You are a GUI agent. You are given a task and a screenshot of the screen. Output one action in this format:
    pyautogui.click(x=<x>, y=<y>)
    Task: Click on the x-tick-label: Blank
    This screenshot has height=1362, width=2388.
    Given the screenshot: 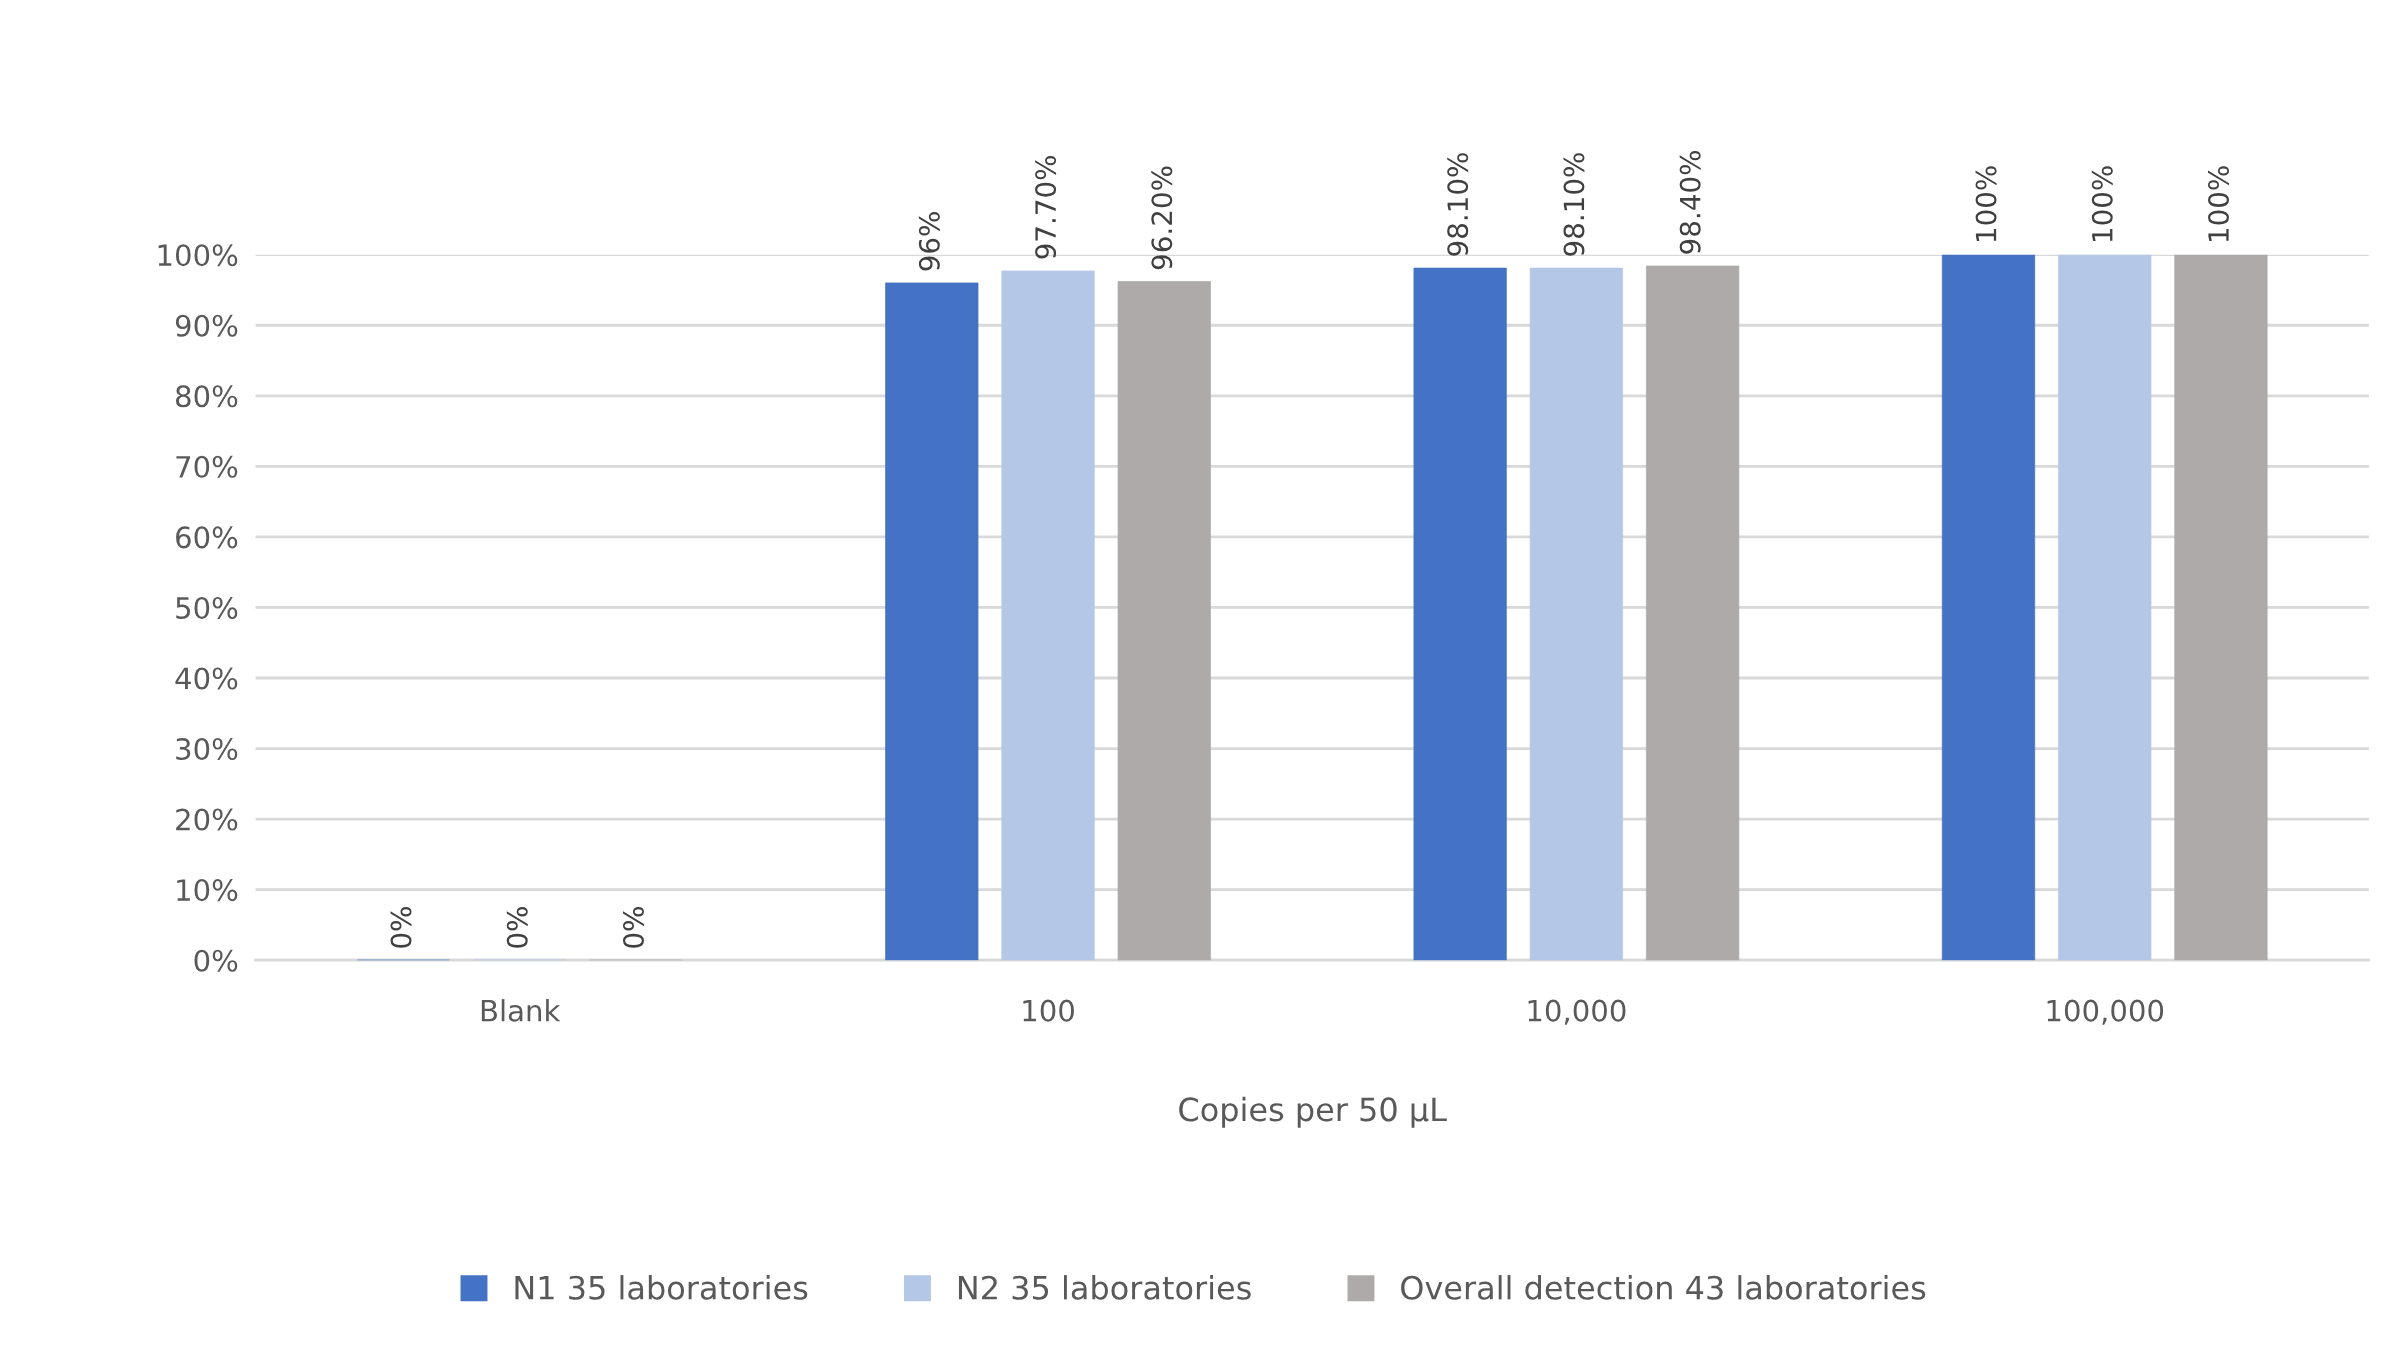 What is the action you would take?
    pyautogui.click(x=521, y=1010)
    